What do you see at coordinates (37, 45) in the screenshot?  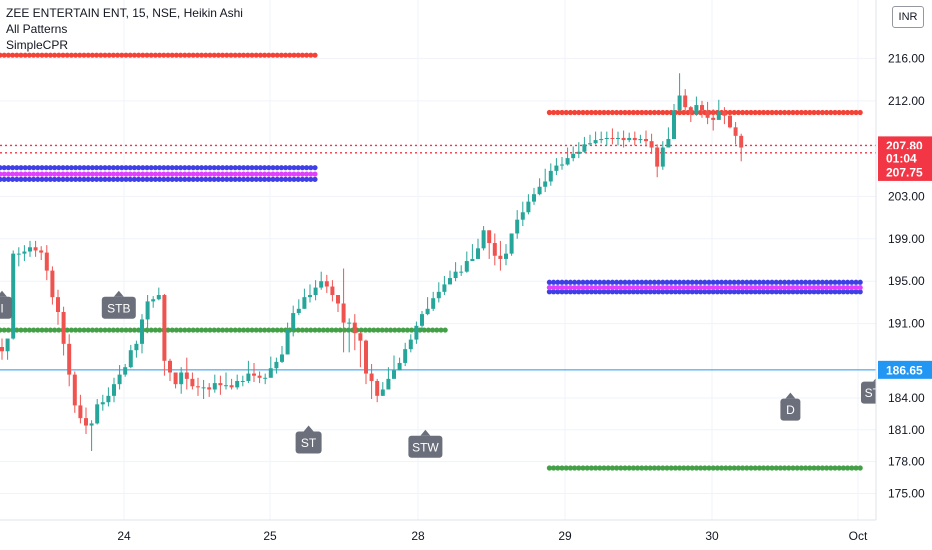 I see `indicator-simplecpr: SimpleCPR` at bounding box center [37, 45].